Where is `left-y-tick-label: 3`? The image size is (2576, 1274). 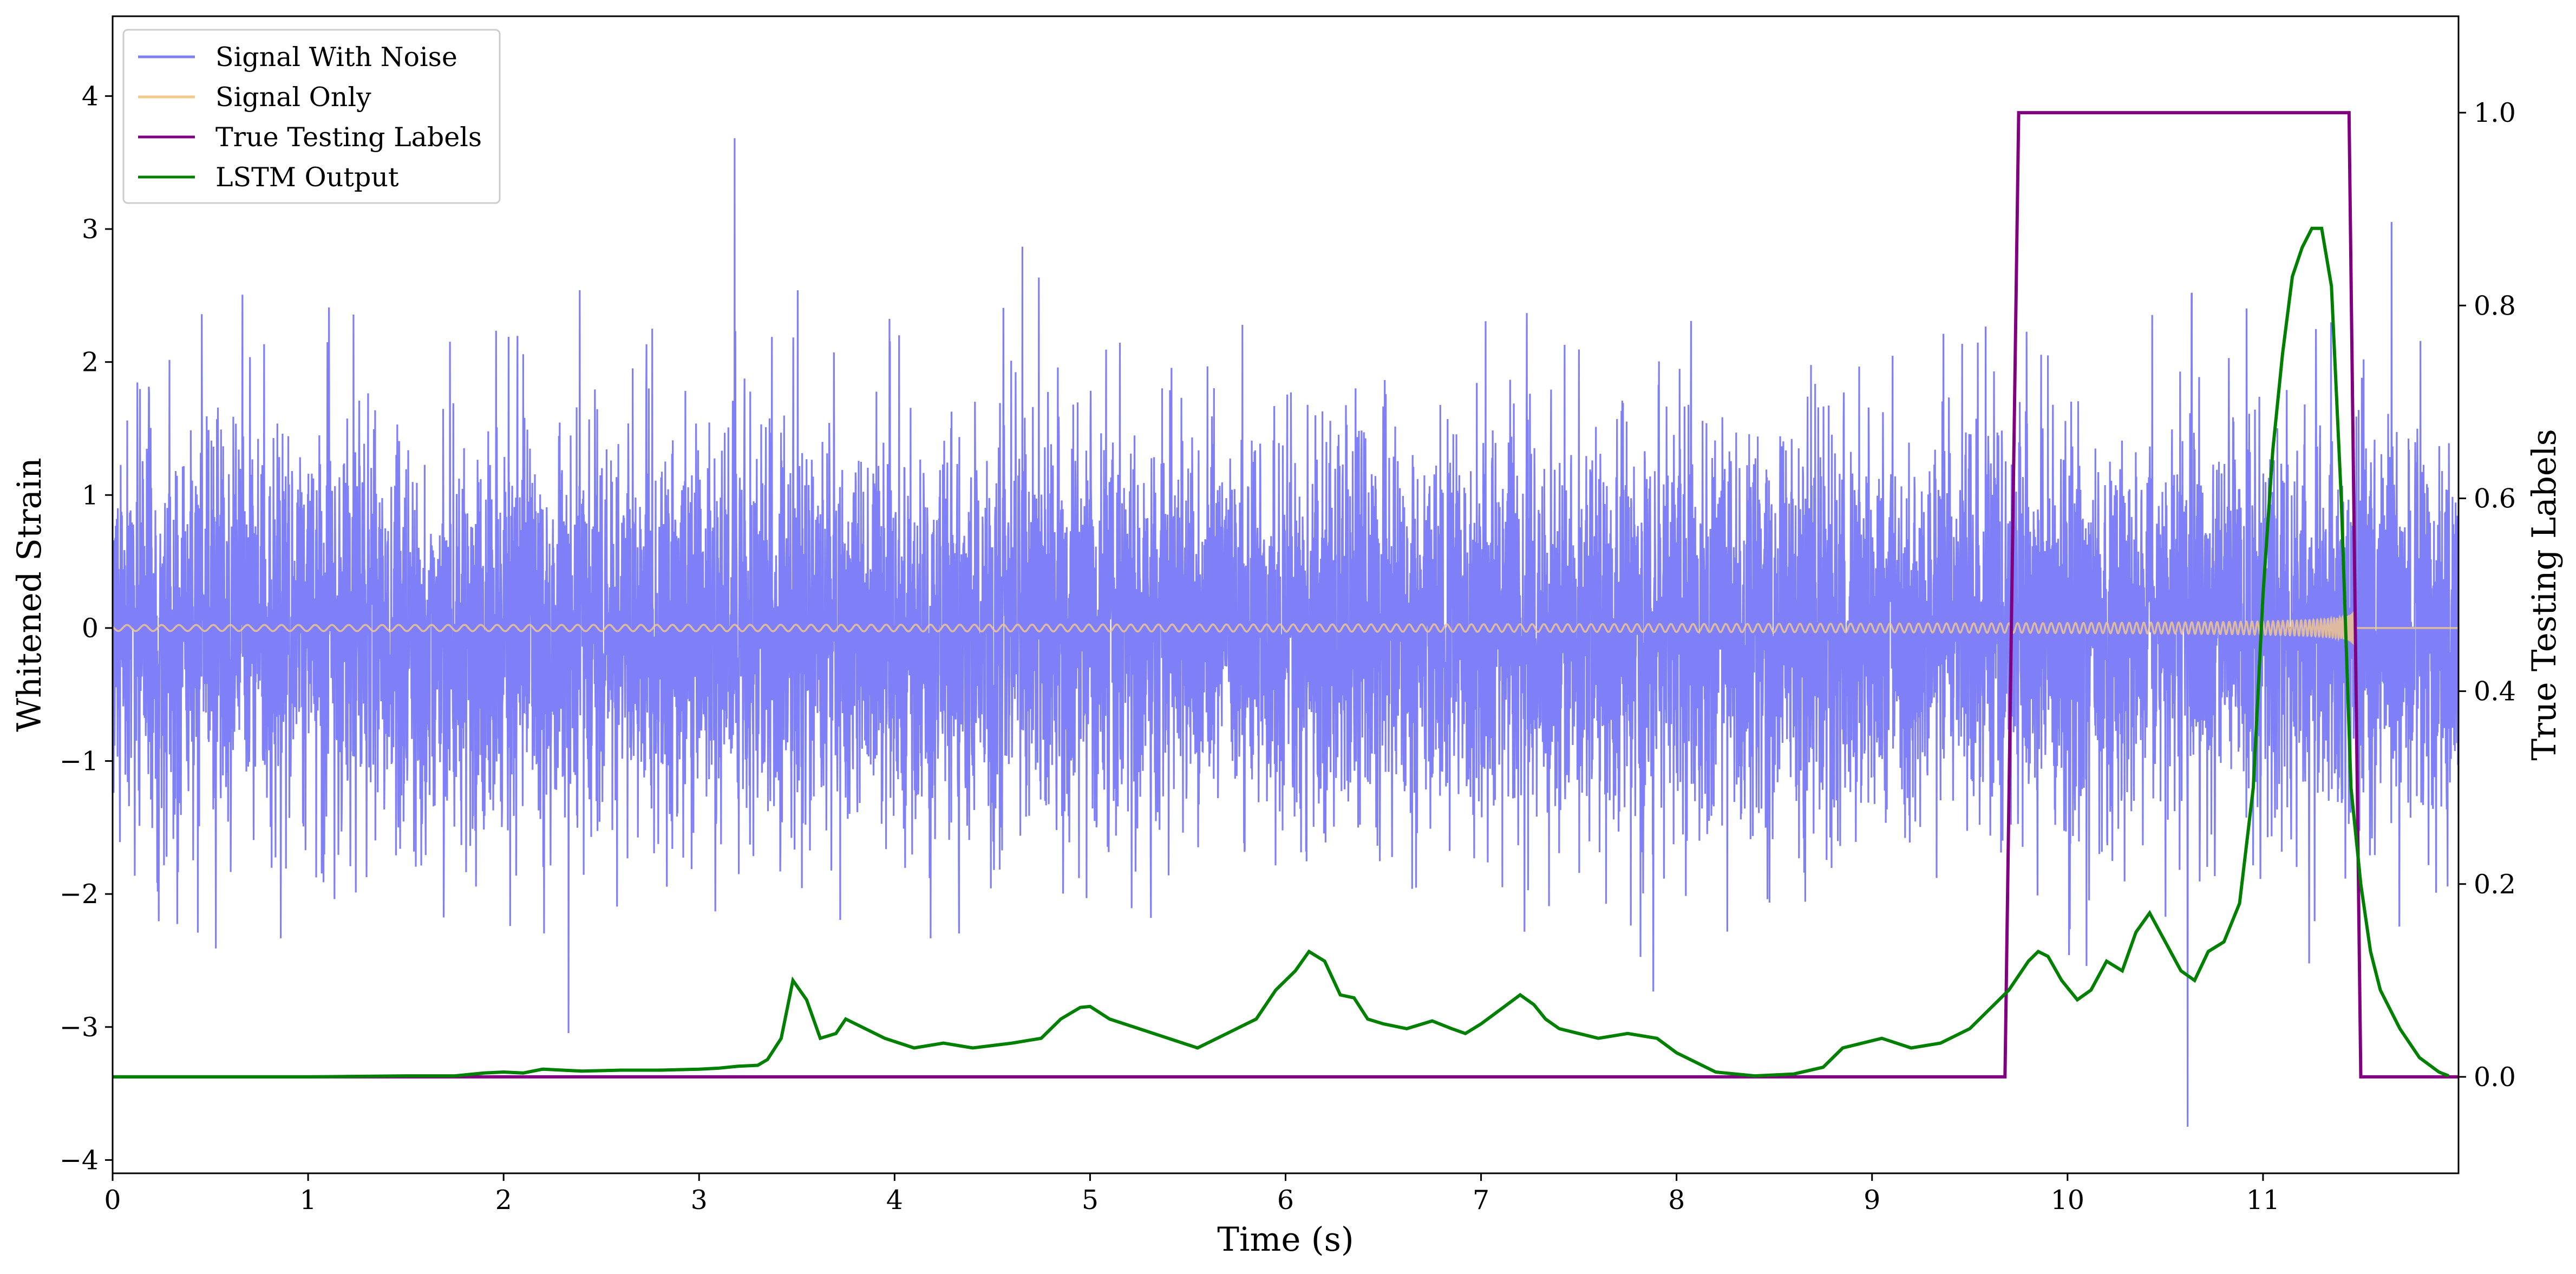 left-y-tick-label: 3 is located at coordinates (90, 229).